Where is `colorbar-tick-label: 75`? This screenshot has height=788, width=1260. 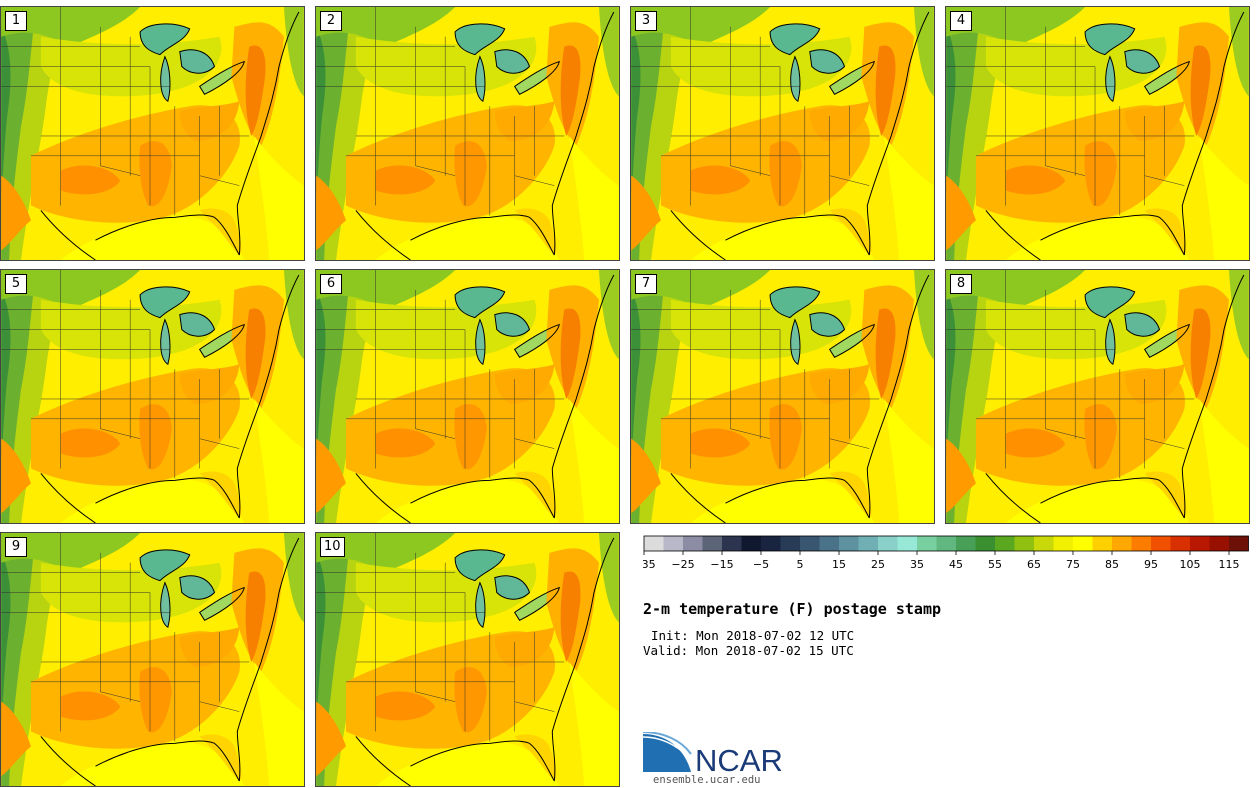 colorbar-tick-label: 75 is located at coordinates (1073, 564).